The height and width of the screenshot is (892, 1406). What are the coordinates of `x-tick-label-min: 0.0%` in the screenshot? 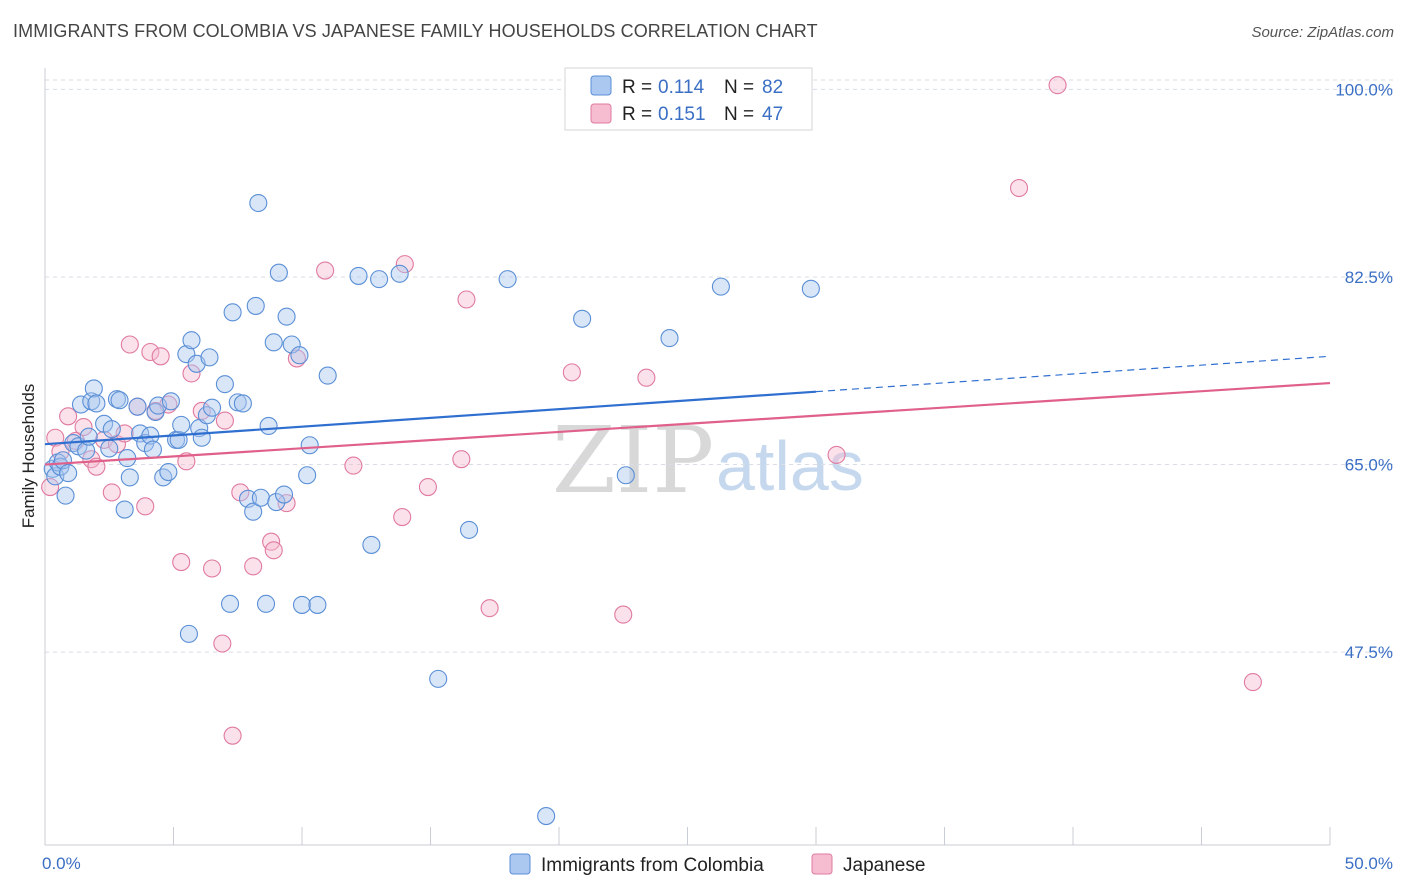 It's located at (61, 863).